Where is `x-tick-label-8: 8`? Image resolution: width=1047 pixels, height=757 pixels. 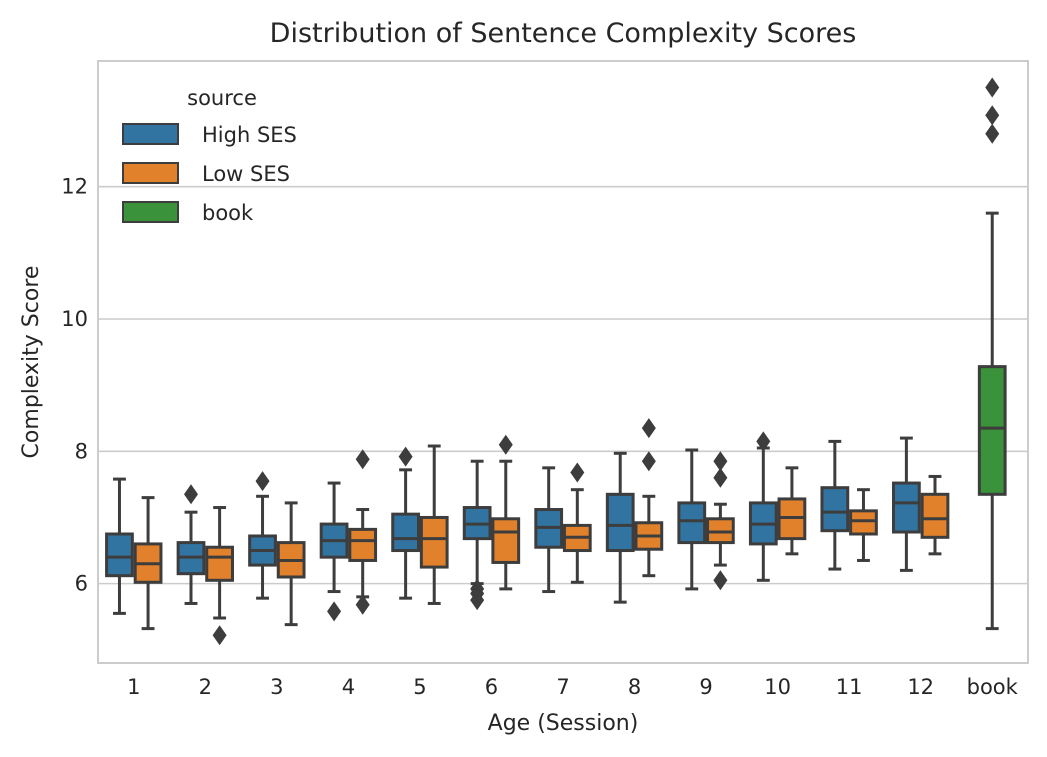
x-tick-label-8: 8 is located at coordinates (634, 687).